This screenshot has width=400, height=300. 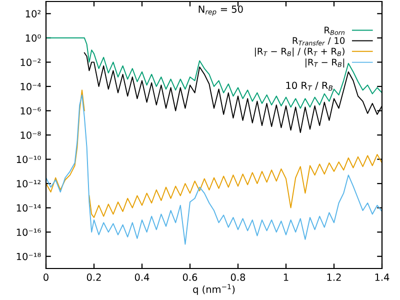 I want to click on text: |R$_{T}$ − R$_{B}$| / (R$_{T}$ + R$_{B}$), so click(x=299, y=52).